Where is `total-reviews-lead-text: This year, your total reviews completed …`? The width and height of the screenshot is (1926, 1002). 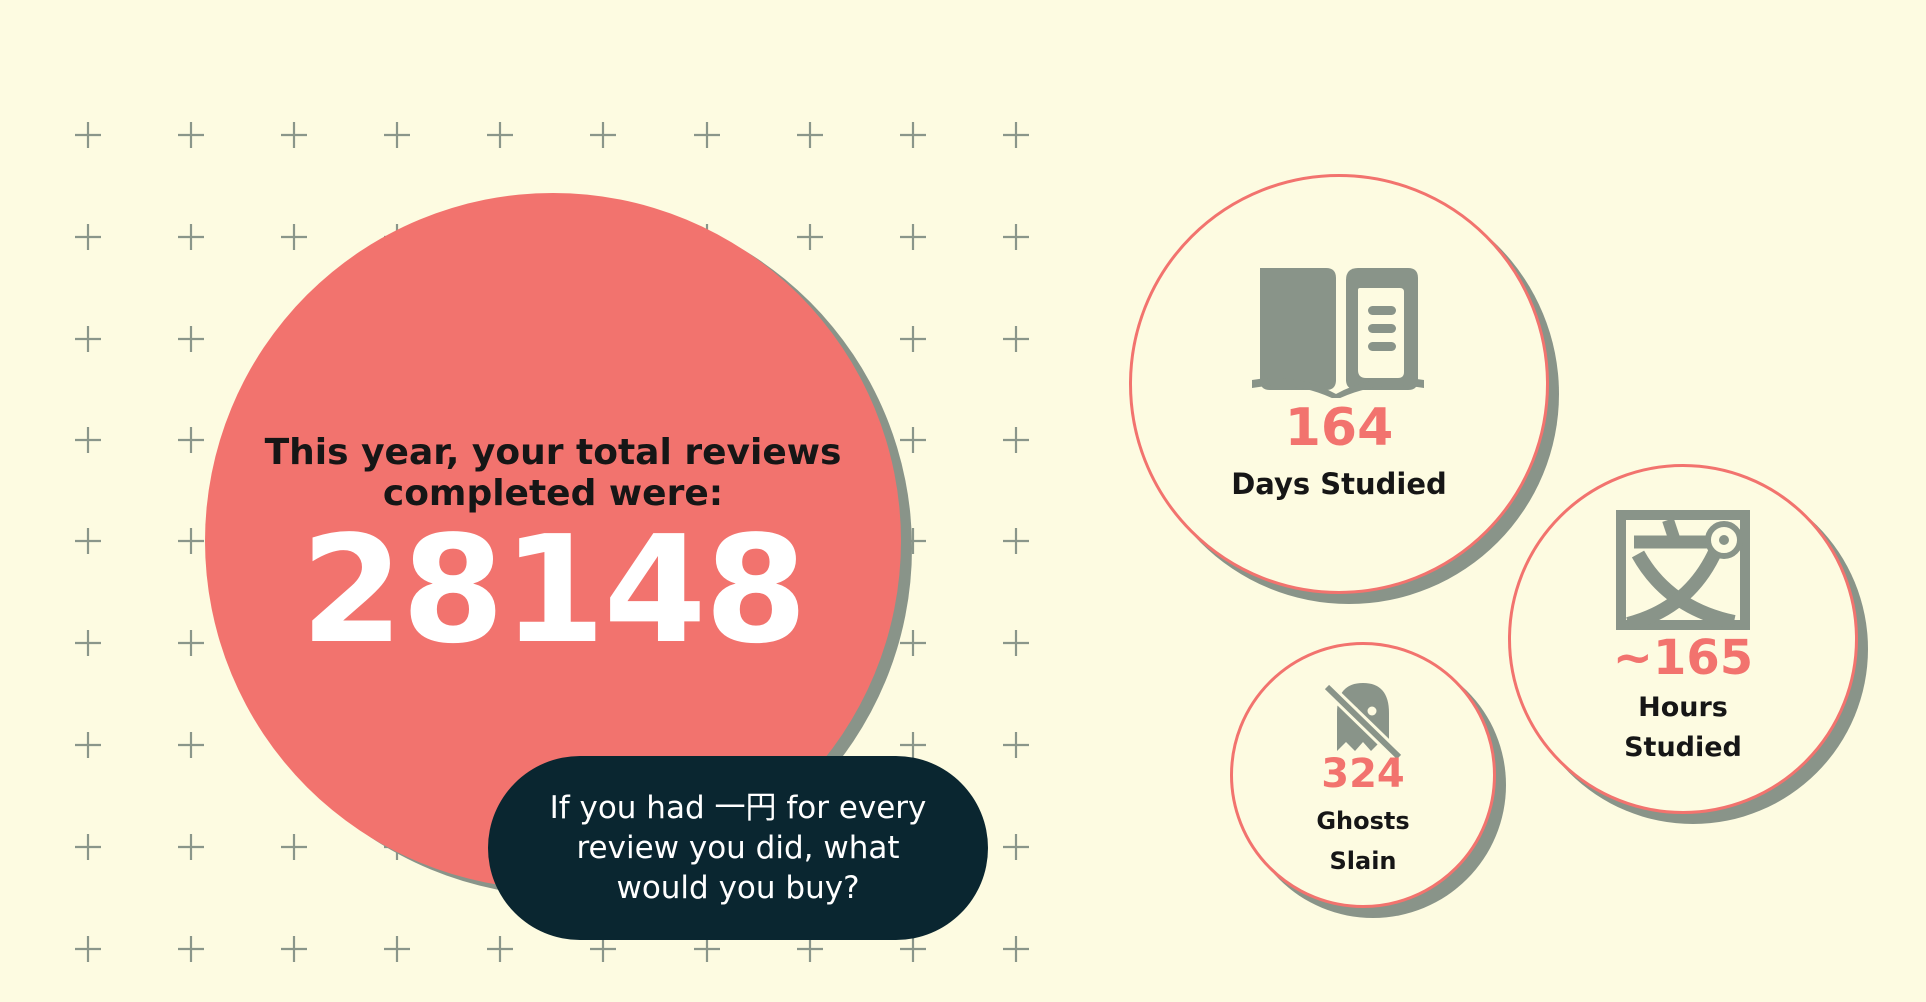 total-reviews-lead-text: This year, your total reviews completed … is located at coordinates (553, 473).